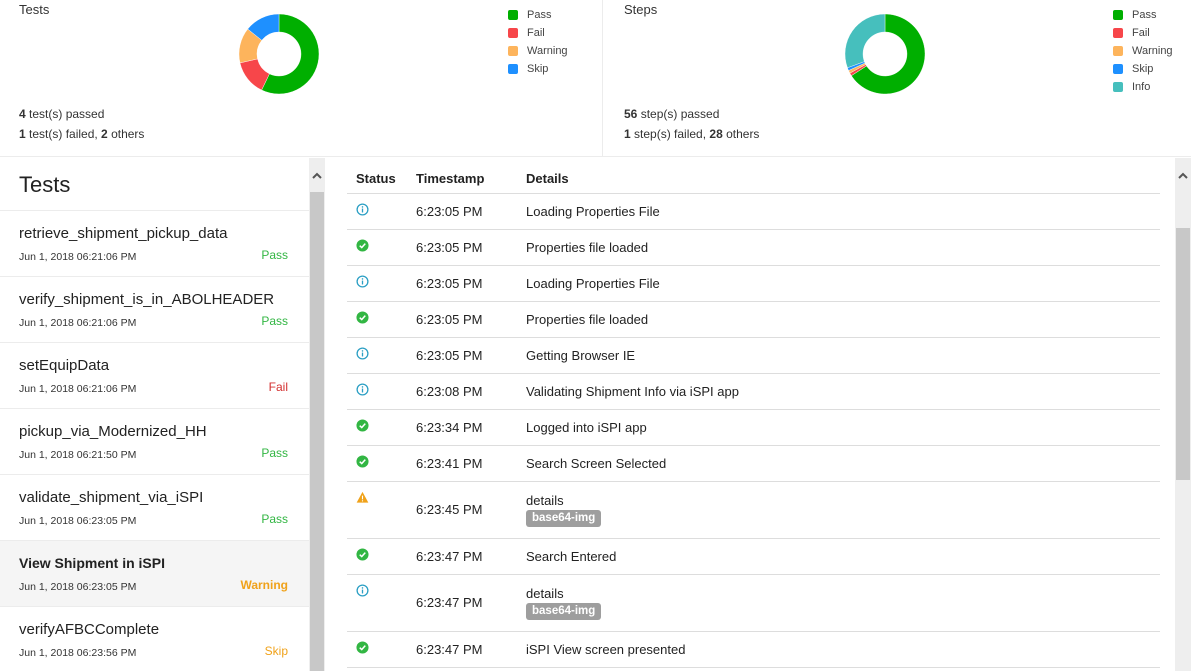 Image resolution: width=1191 pixels, height=672 pixels. What do you see at coordinates (865, 41) in the screenshot?
I see `donut-segment-info` at bounding box center [865, 41].